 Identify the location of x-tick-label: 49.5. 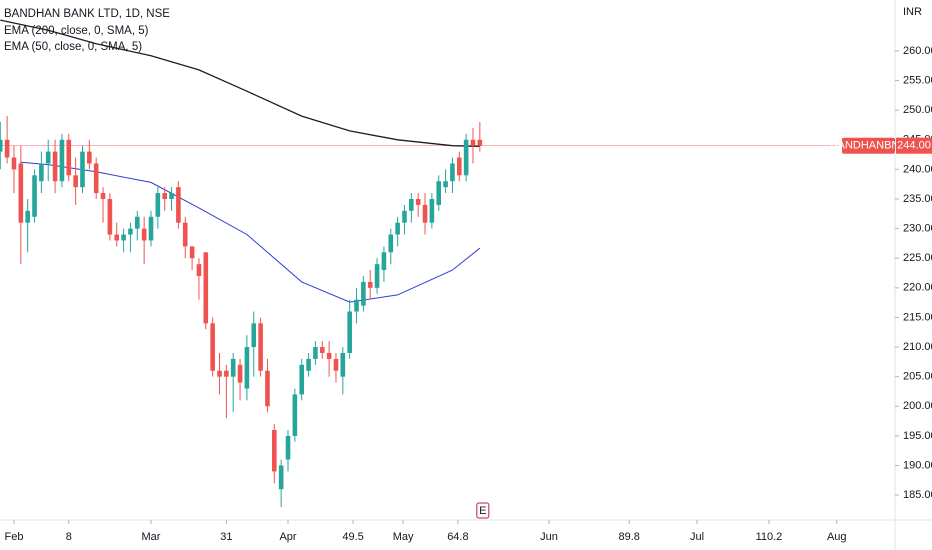
(352, 537).